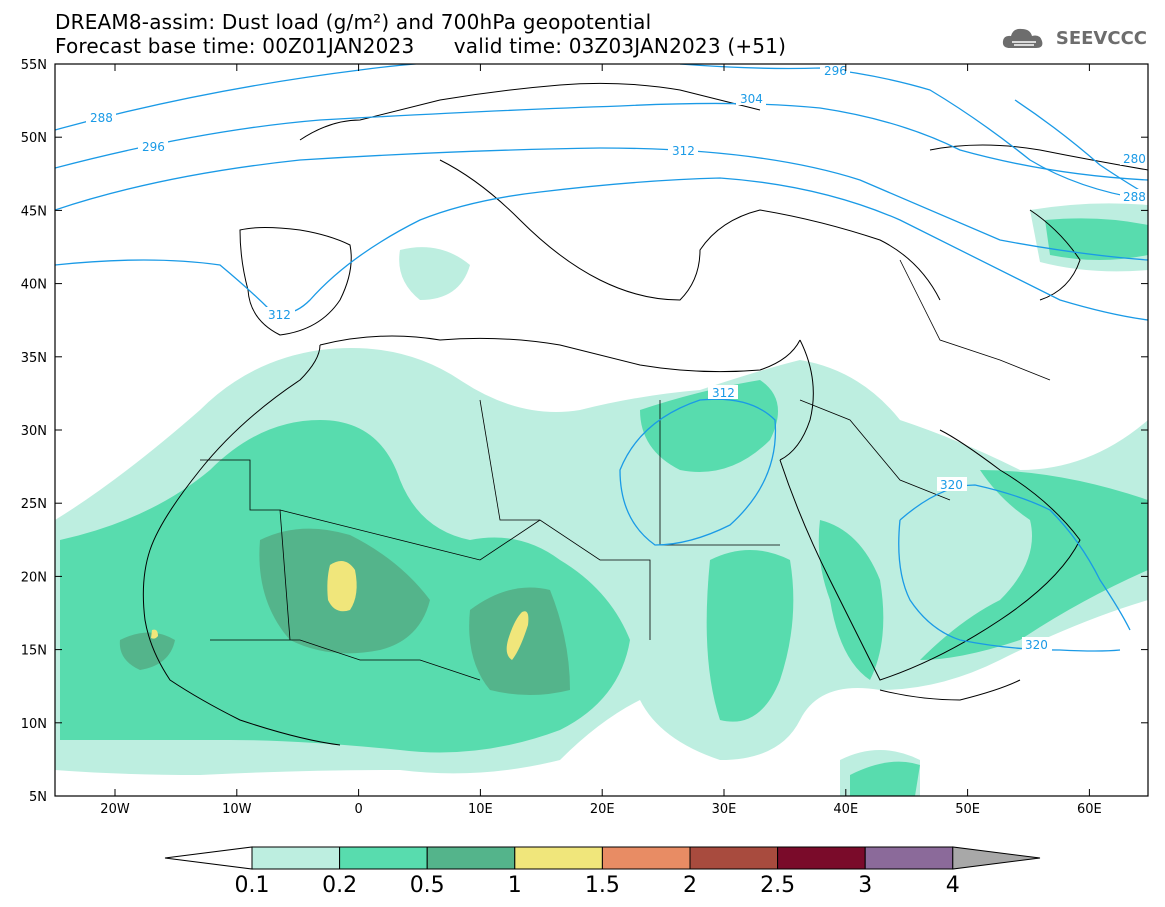 The image size is (1165, 907). What do you see at coordinates (154, 634) in the screenshot?
I see `dust-region-max-senegal` at bounding box center [154, 634].